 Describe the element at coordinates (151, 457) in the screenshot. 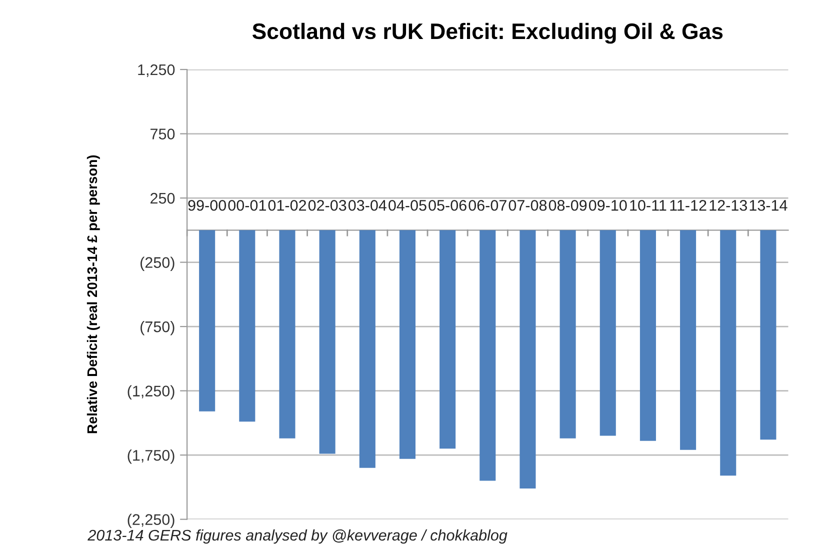

I see `y-tick-label: (1,750)` at that location.